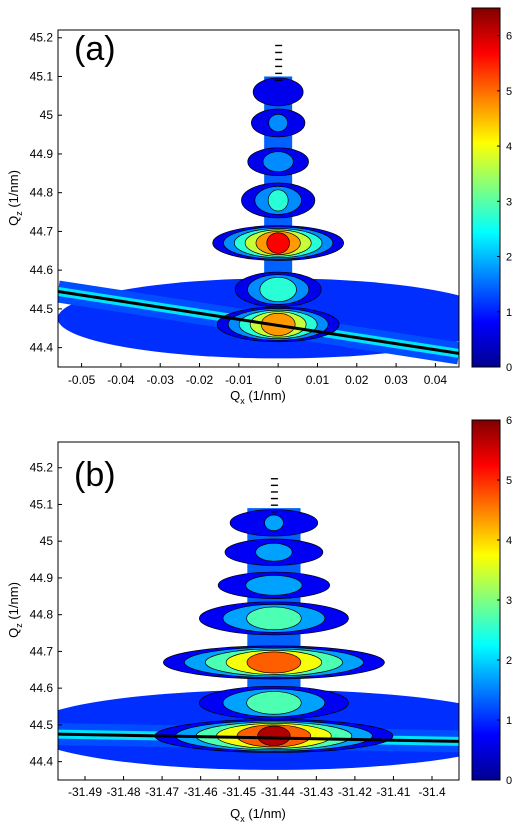  I want to click on x-tick-label: -31.43, so click(316, 792).